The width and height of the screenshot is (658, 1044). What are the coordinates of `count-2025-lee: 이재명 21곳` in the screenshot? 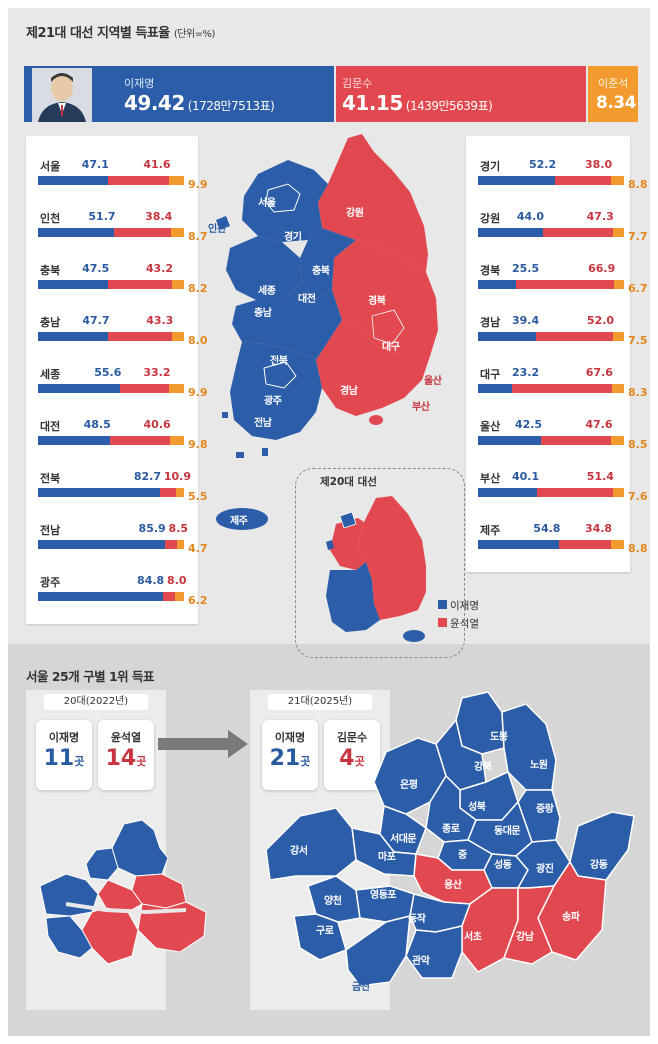 It's located at (290, 755).